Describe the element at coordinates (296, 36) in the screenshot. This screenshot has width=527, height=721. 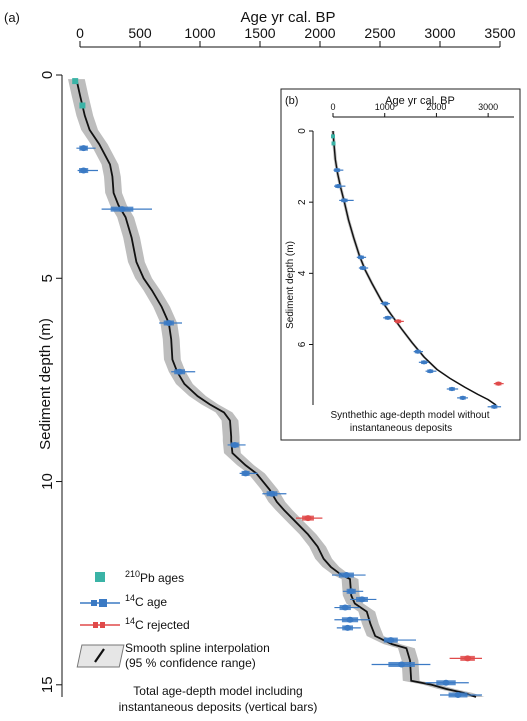
I see `x-axis: 0 500 1000 1500 2000 2500 3000 3500` at that location.